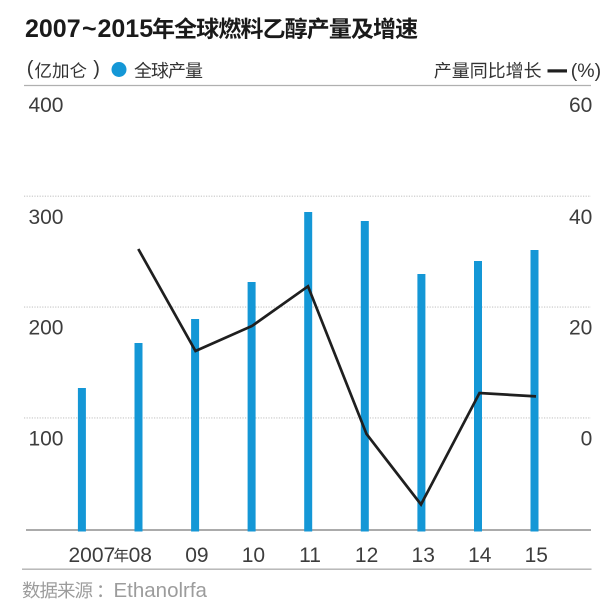  Describe the element at coordinates (480, 555) in the screenshot. I see `svg-text: 14` at that location.